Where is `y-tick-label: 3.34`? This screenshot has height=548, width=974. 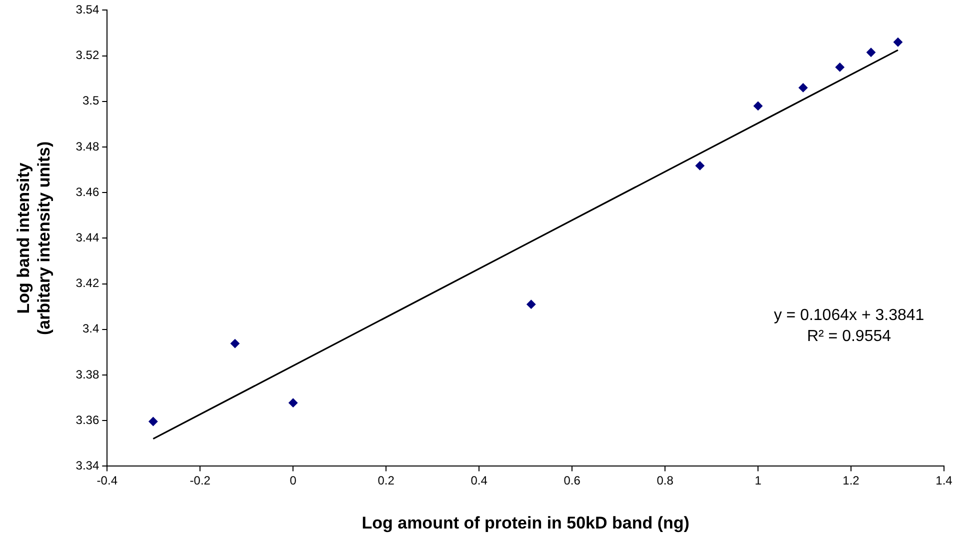 y-tick-label: 3.34 is located at coordinates (88, 465).